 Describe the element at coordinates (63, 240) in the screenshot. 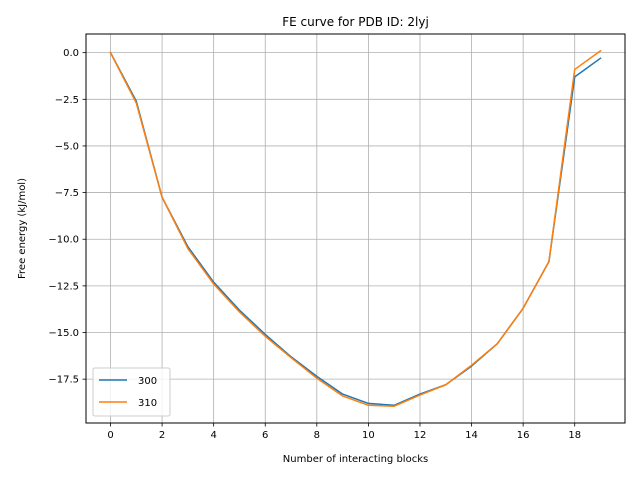

I see `y-tick-label: −10.0` at that location.